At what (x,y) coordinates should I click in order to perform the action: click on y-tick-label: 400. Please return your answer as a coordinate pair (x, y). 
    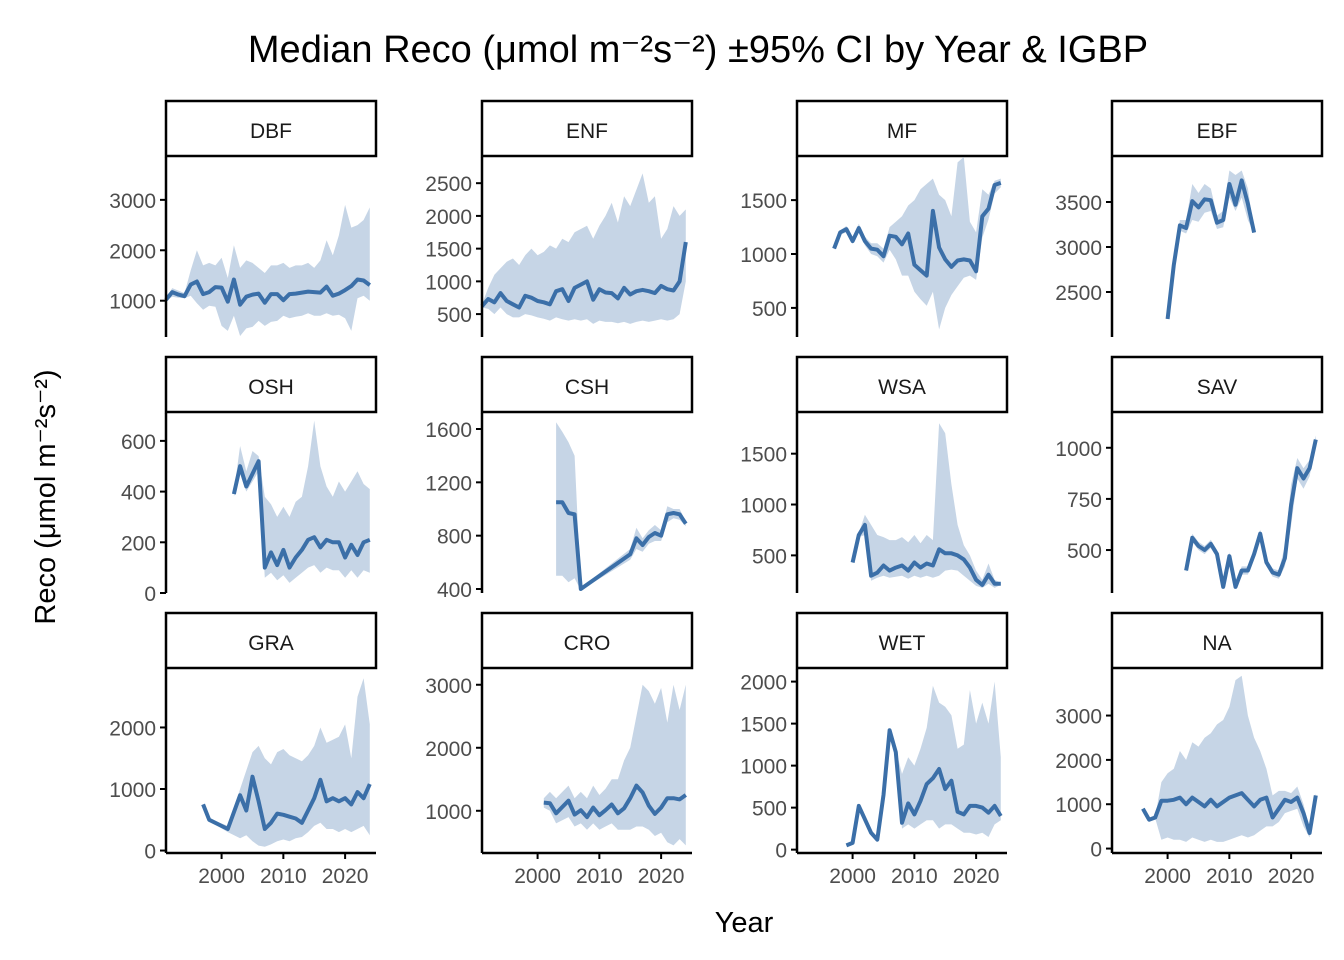
    Looking at the image, I should click on (454, 590).